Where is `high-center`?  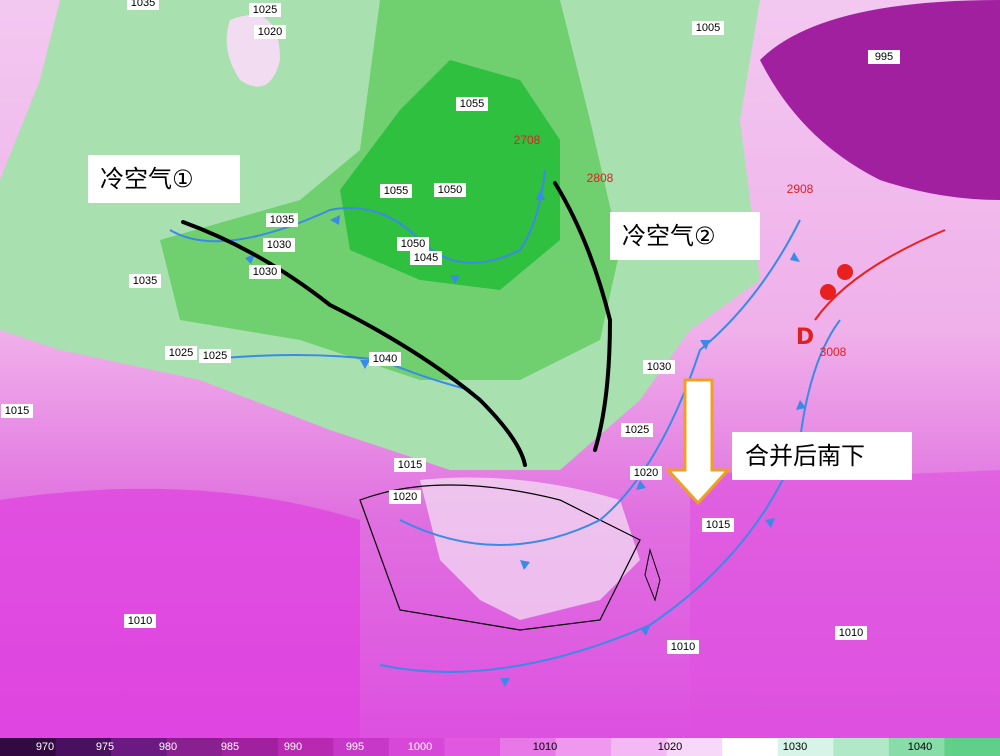
high-center is located at coordinates (450, 175).